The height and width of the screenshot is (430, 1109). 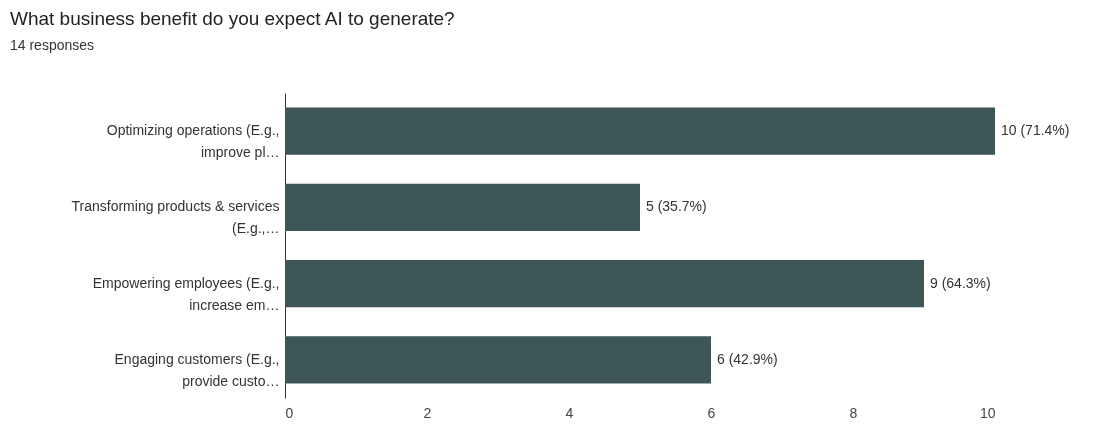 I want to click on chart-title: What business benefit do you expect AI to generate?, so click(x=232, y=18).